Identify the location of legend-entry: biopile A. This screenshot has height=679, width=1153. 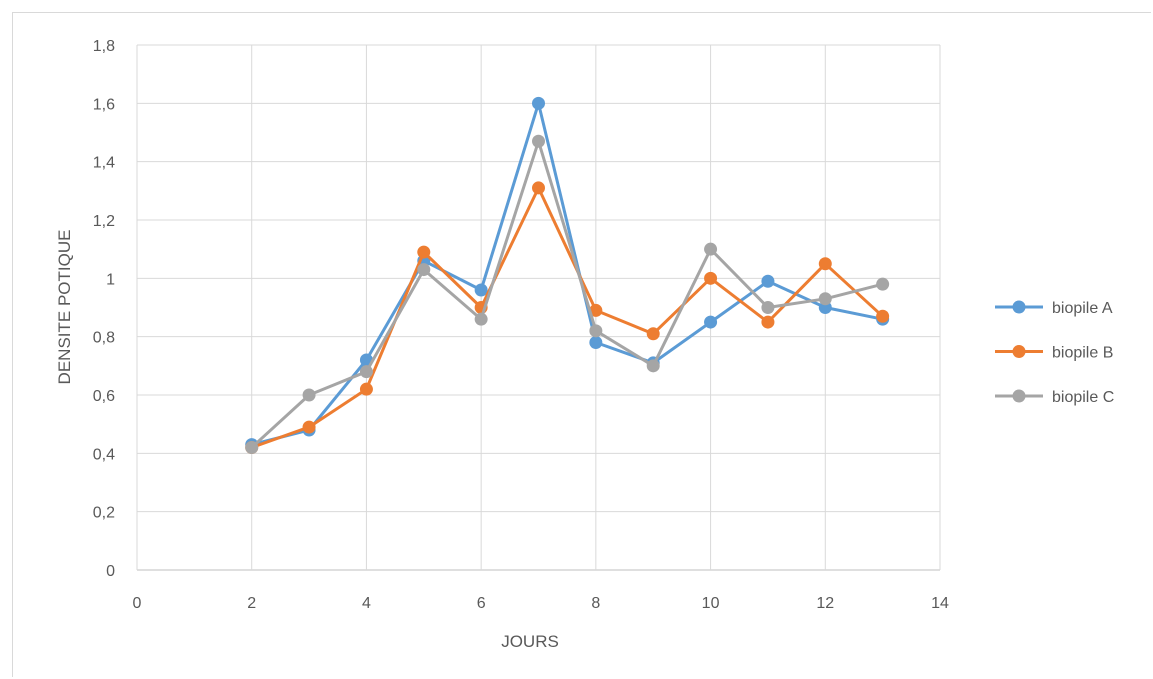
(1054, 308).